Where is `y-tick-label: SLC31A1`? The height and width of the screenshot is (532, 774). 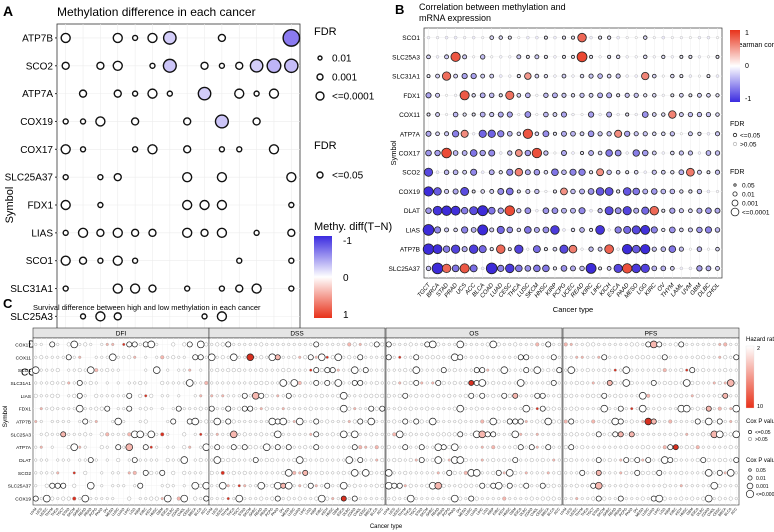
y-tick-label: SLC31A1 is located at coordinates (20, 384).